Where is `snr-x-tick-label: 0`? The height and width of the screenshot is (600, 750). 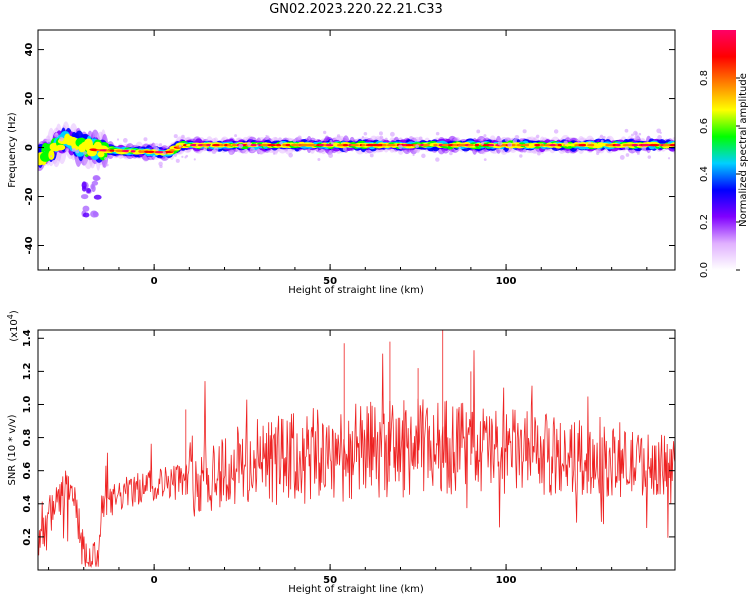
snr-x-tick-label: 0 is located at coordinates (154, 580).